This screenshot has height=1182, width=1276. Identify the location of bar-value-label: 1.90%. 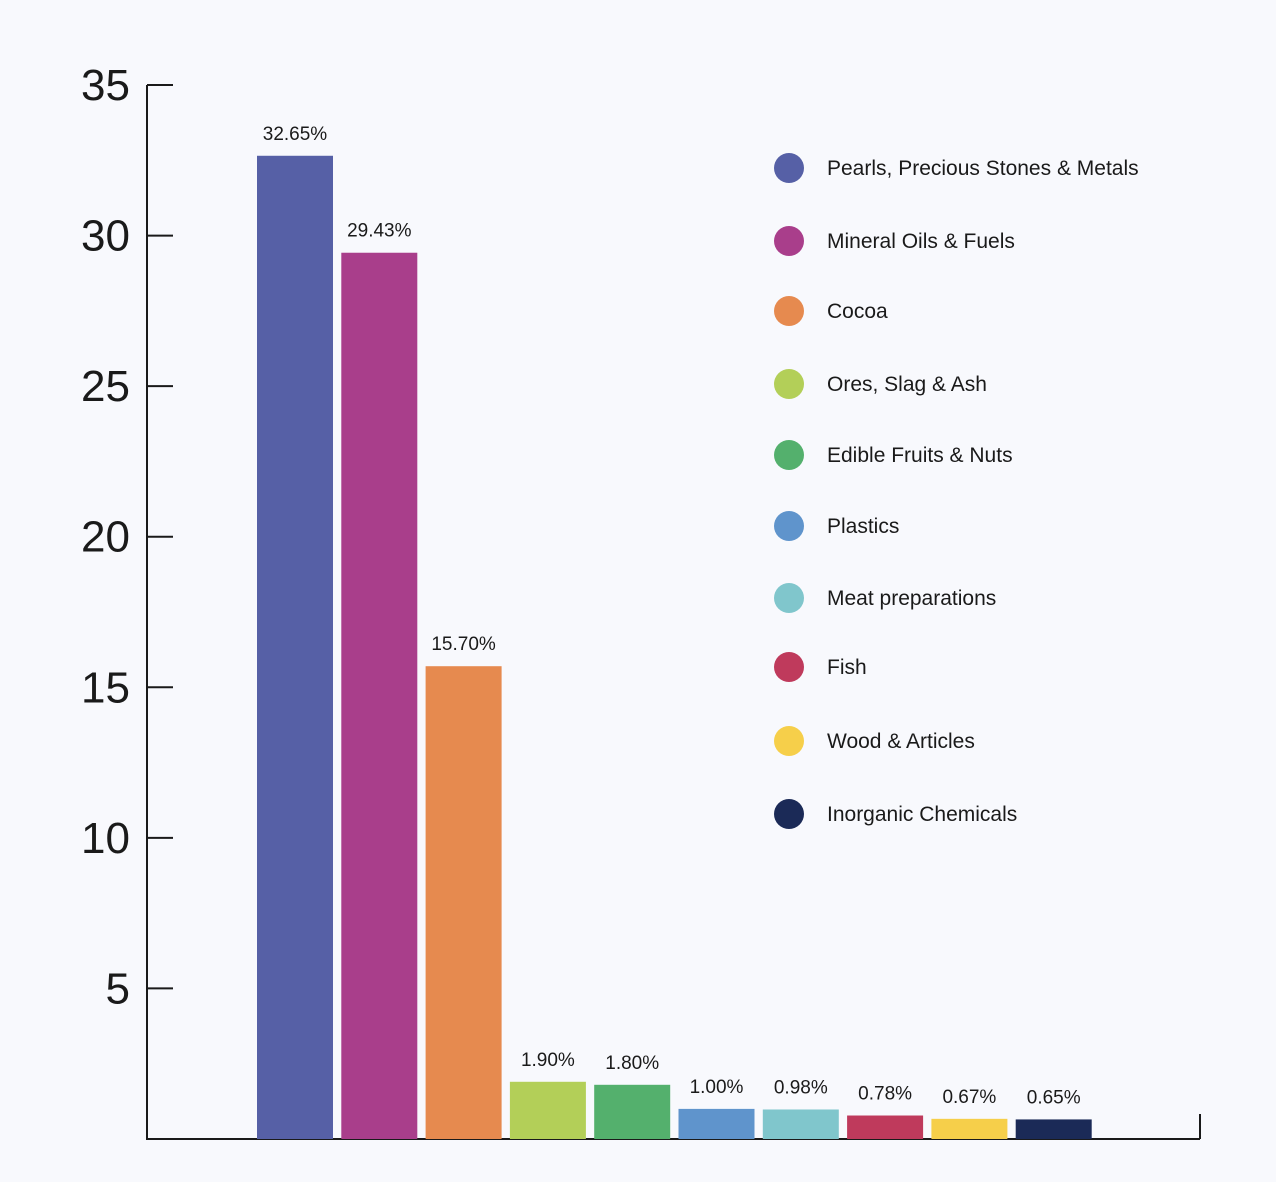
(548, 1060).